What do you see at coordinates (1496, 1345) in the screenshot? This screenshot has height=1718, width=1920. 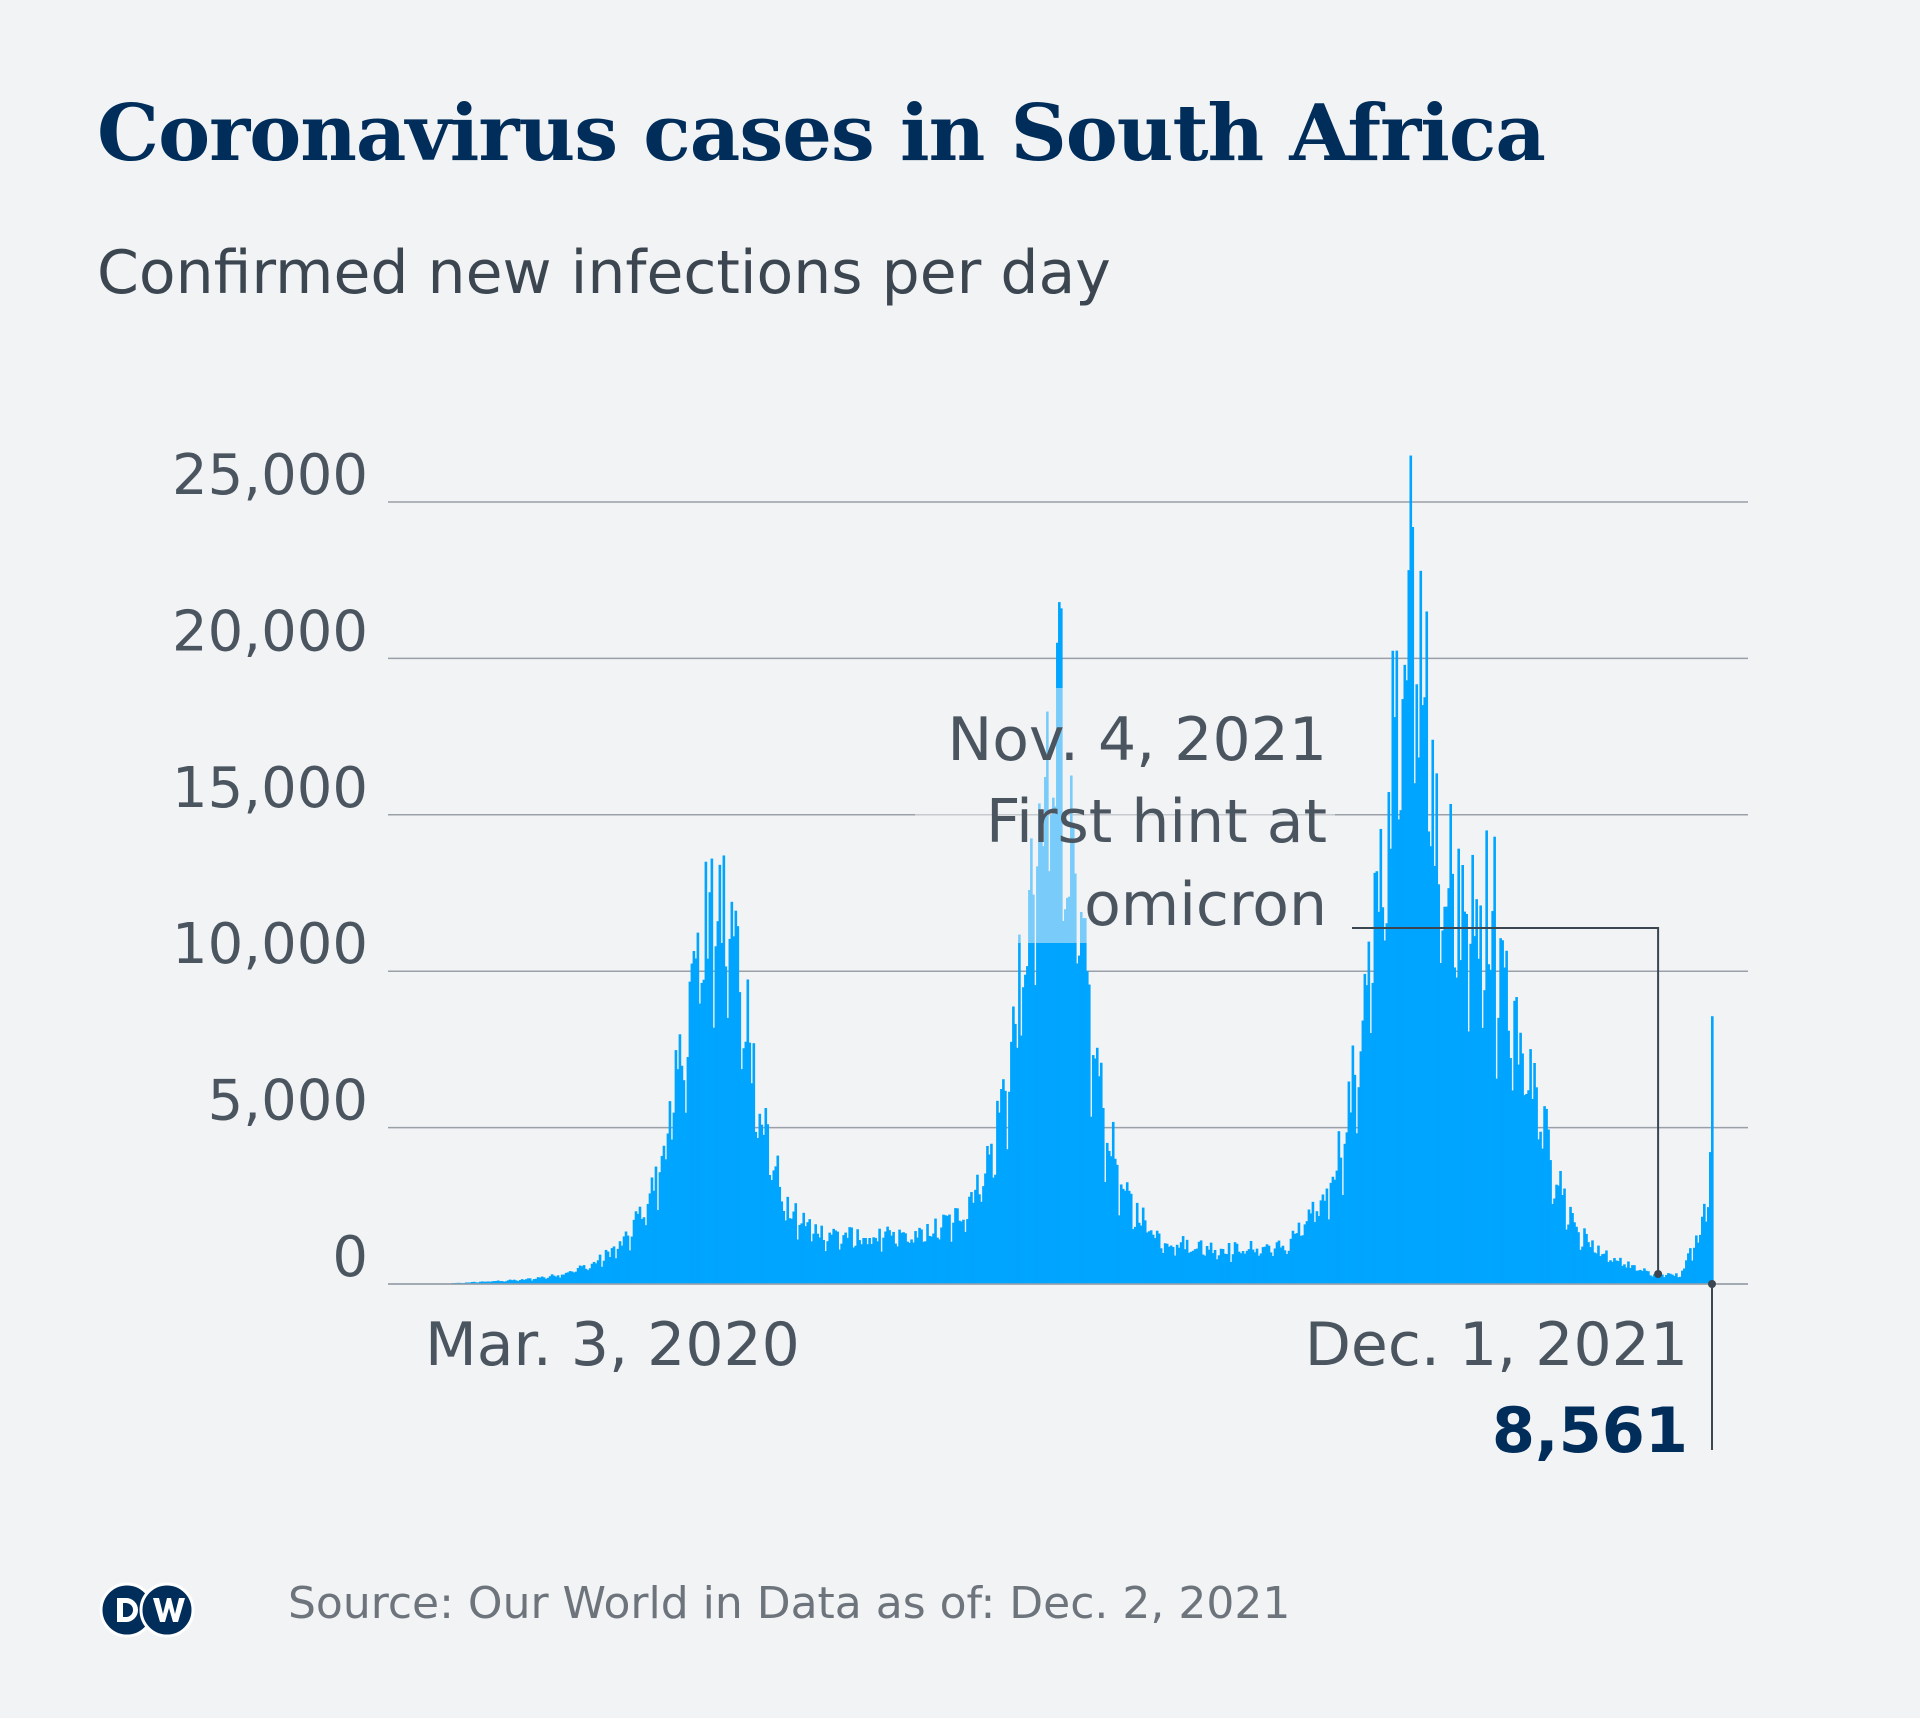 I see `x-tick-label-end: Dec. 1, 2021` at bounding box center [1496, 1345].